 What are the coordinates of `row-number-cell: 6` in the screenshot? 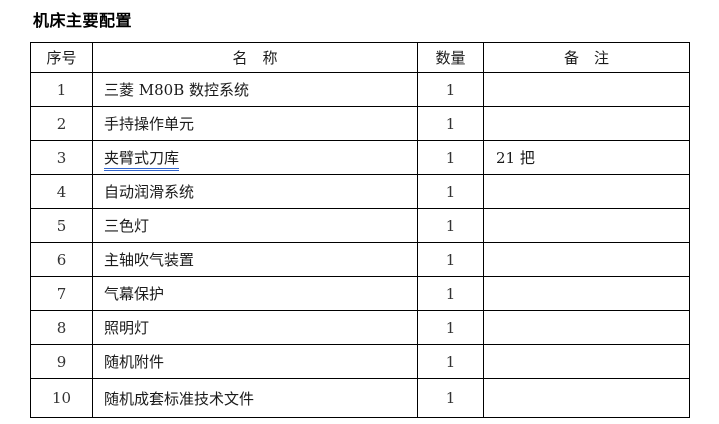 It's located at (61, 259).